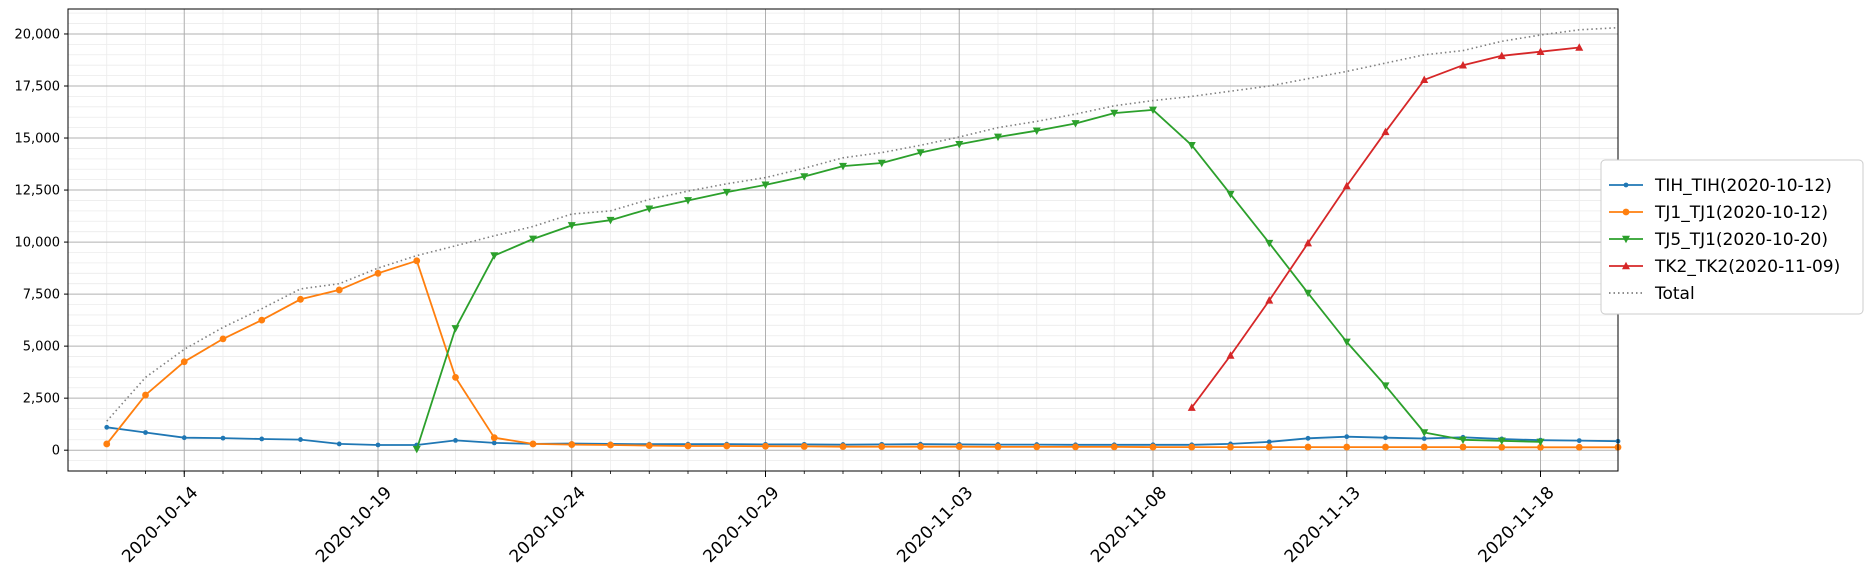 This screenshot has height=578, width=1867. Describe the element at coordinates (935, 525) in the screenshot. I see `x-tick-label: 2020-11-03` at that location.